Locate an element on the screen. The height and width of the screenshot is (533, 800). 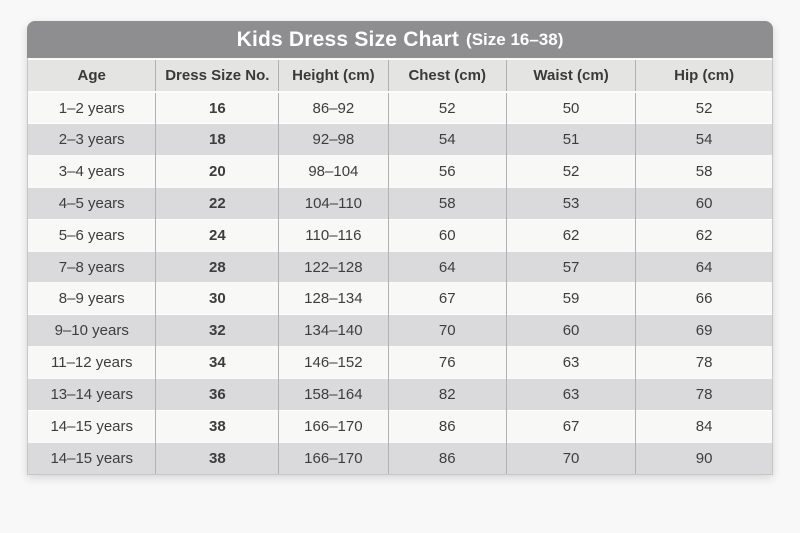
header-cell-3: Chest (cm) is located at coordinates (447, 75).